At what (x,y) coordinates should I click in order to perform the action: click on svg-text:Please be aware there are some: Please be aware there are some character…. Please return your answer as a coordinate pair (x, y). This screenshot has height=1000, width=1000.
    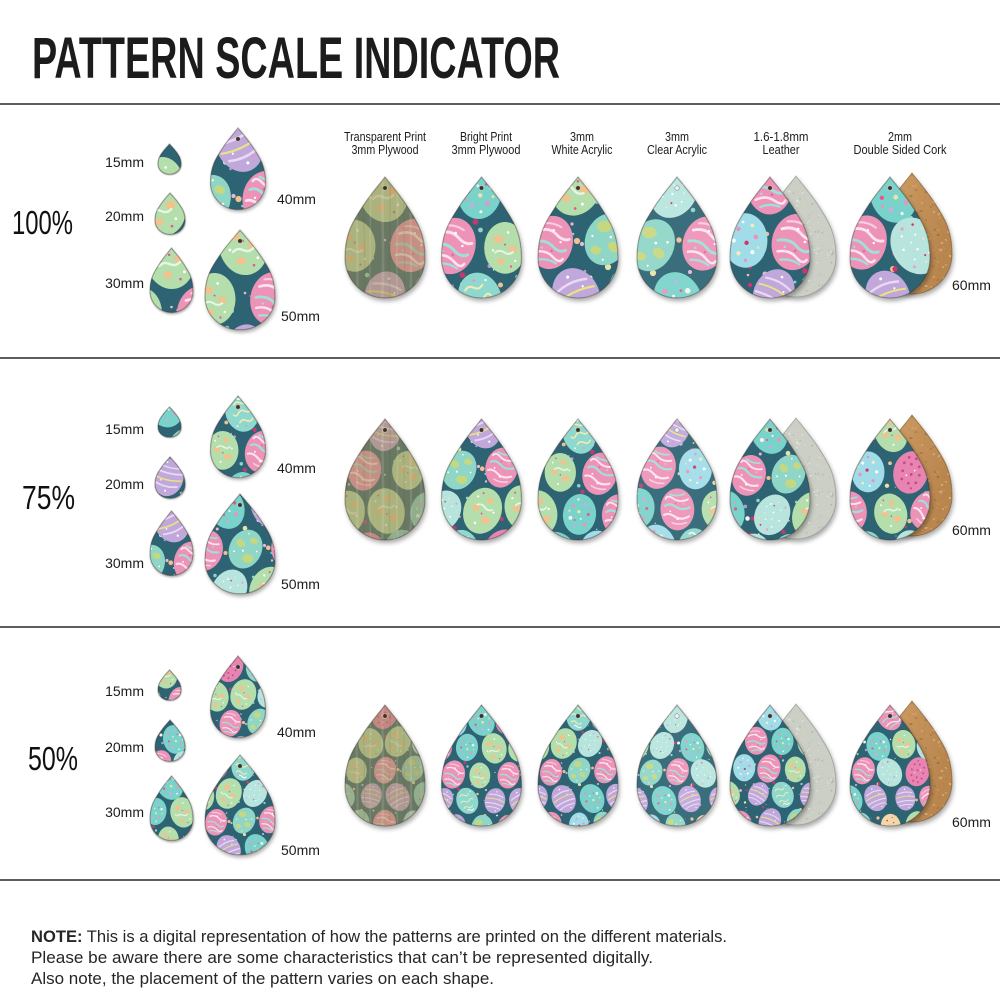
    Looking at the image, I should click on (342, 957).